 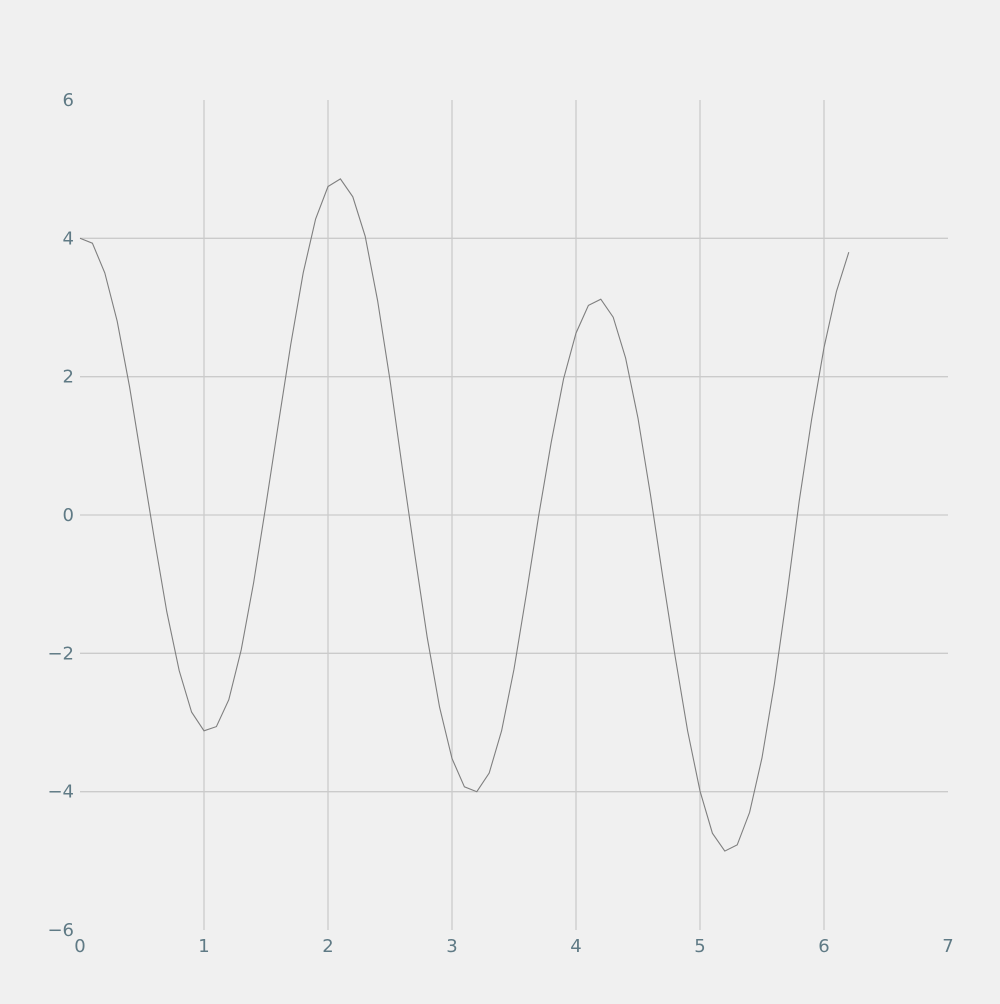 I want to click on y-tick-label: 0, so click(x=68, y=515).